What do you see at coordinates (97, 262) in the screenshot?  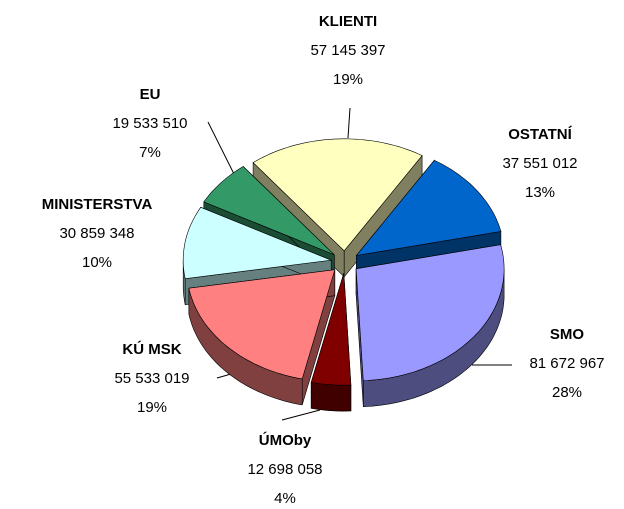 I see `percent-label: 10%` at bounding box center [97, 262].